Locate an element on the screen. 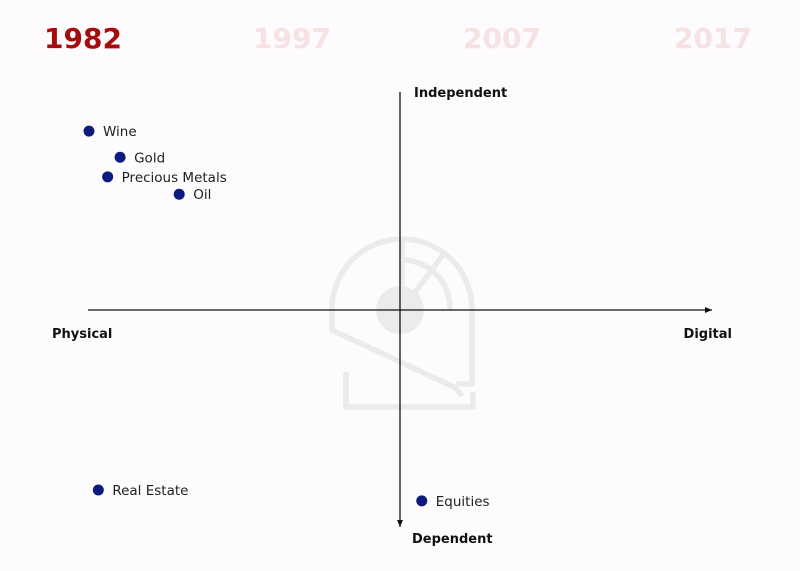  point-wine is located at coordinates (89, 131).